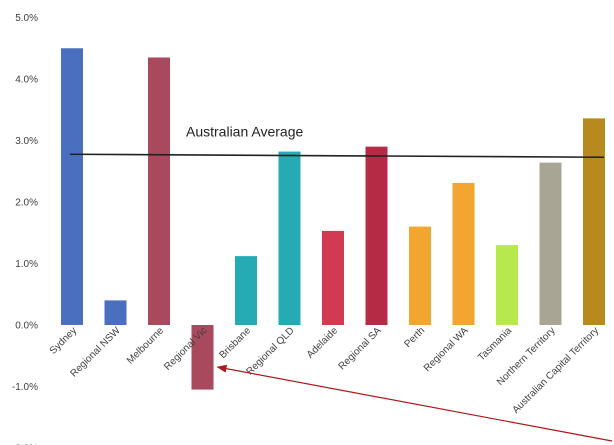 The width and height of the screenshot is (614, 445). What do you see at coordinates (25, 444) in the screenshot?
I see `y-tick-label: -2.0%` at bounding box center [25, 444].